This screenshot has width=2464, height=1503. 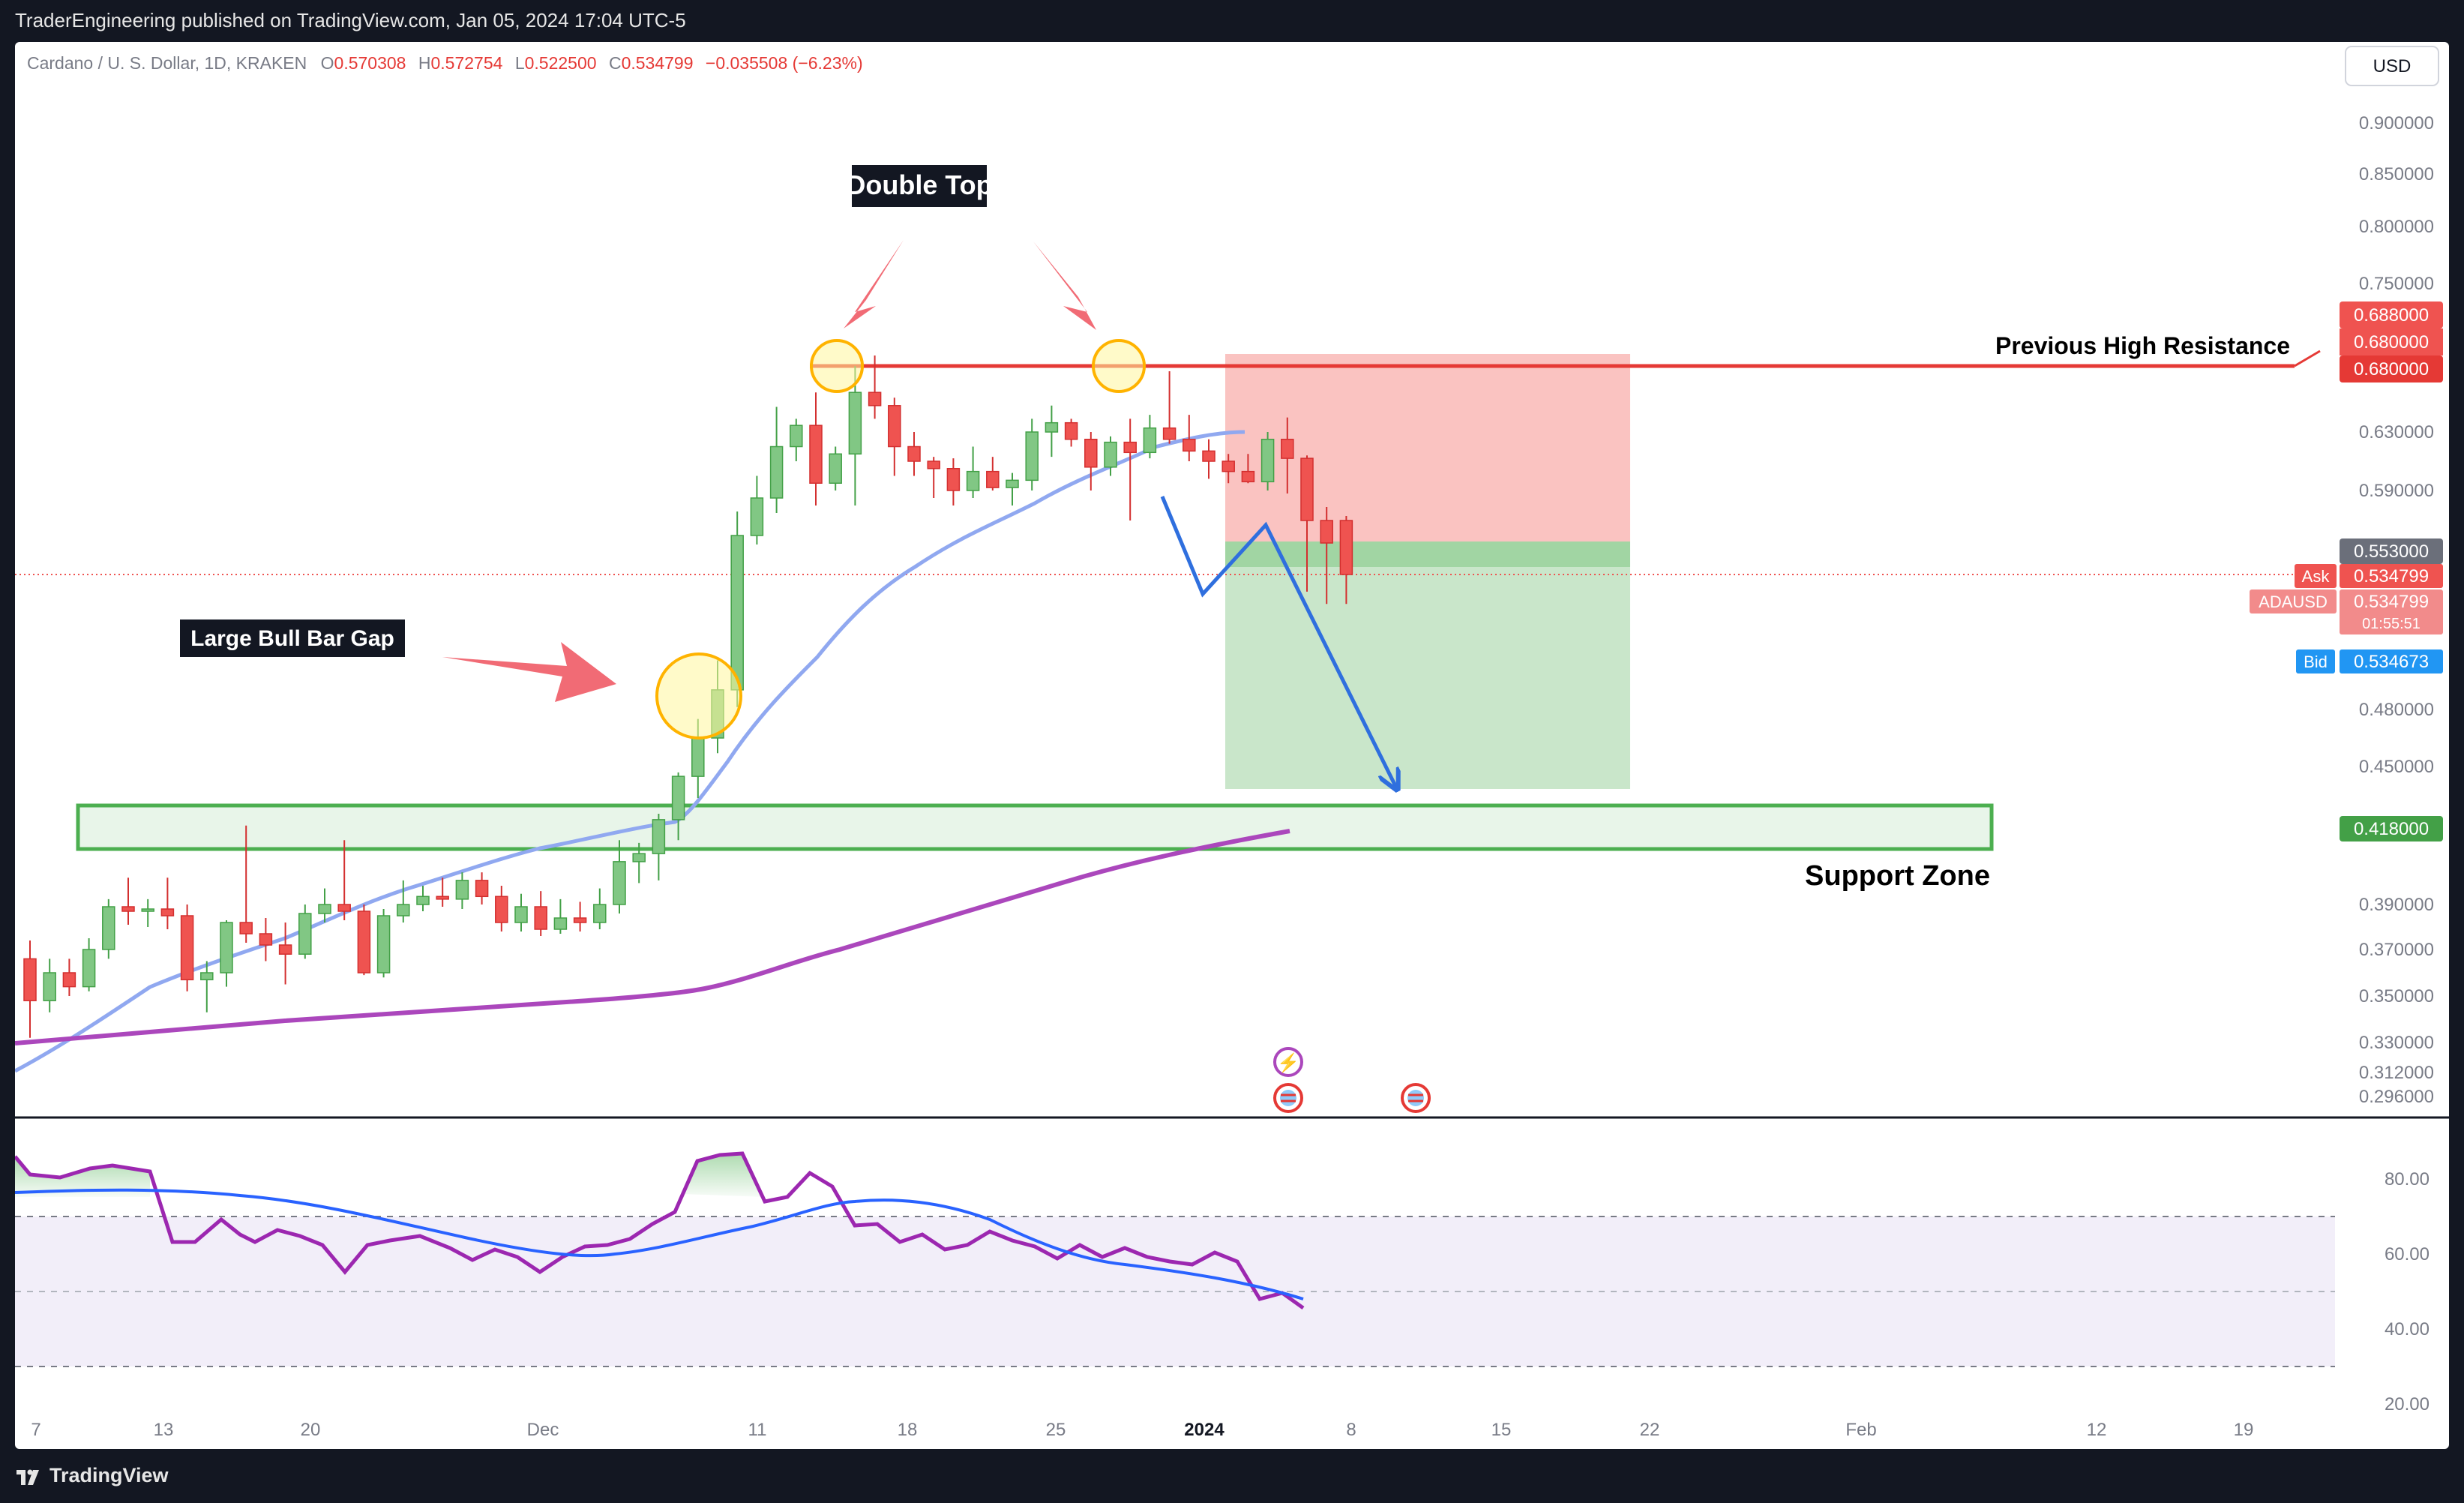 I want to click on symbol-tag: ADAUSD 0.534799 01:55:51, so click(x=2346, y=612).